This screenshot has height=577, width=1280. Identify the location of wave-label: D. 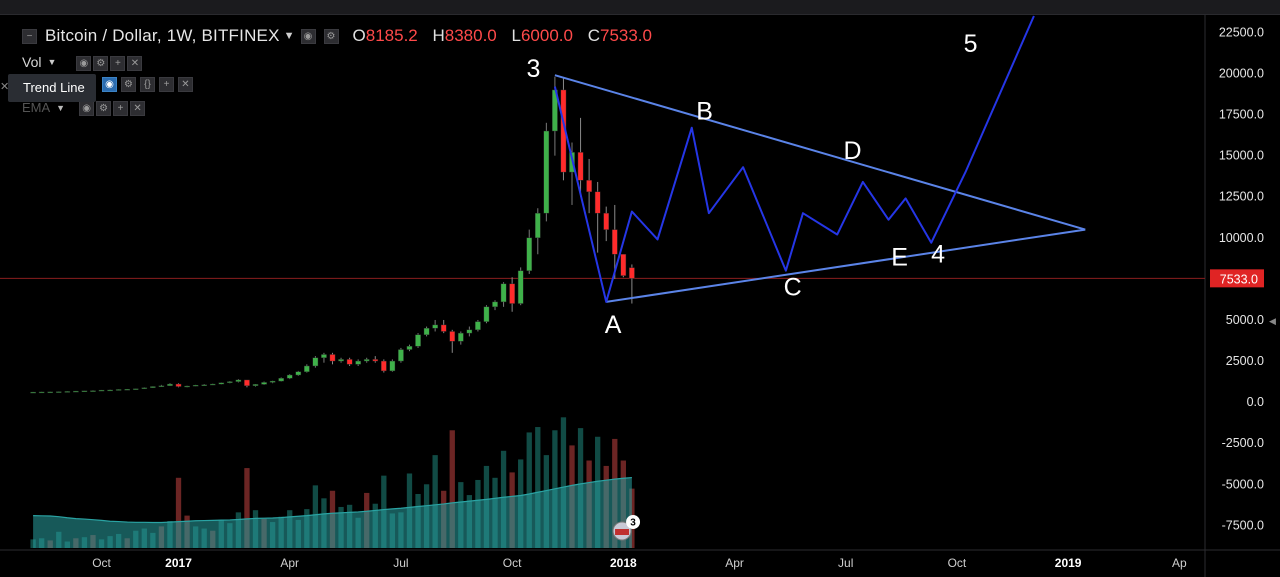
(853, 151).